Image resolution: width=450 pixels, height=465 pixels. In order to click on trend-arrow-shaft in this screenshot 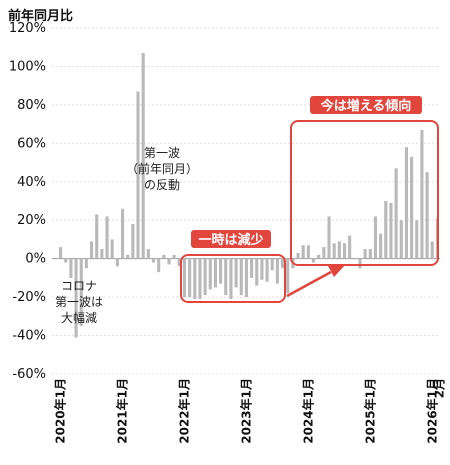, I will do `click(309, 284)`.